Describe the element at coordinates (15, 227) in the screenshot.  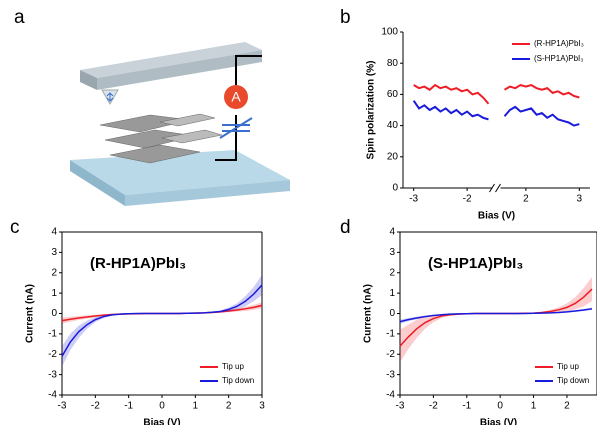
I see `panel-label: c` at that location.